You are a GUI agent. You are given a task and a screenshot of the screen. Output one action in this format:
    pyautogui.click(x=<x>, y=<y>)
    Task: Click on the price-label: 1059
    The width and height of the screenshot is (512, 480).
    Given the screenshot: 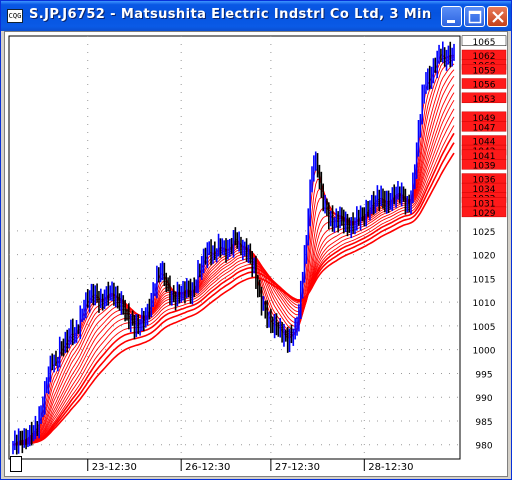 What is the action you would take?
    pyautogui.click(x=484, y=71)
    